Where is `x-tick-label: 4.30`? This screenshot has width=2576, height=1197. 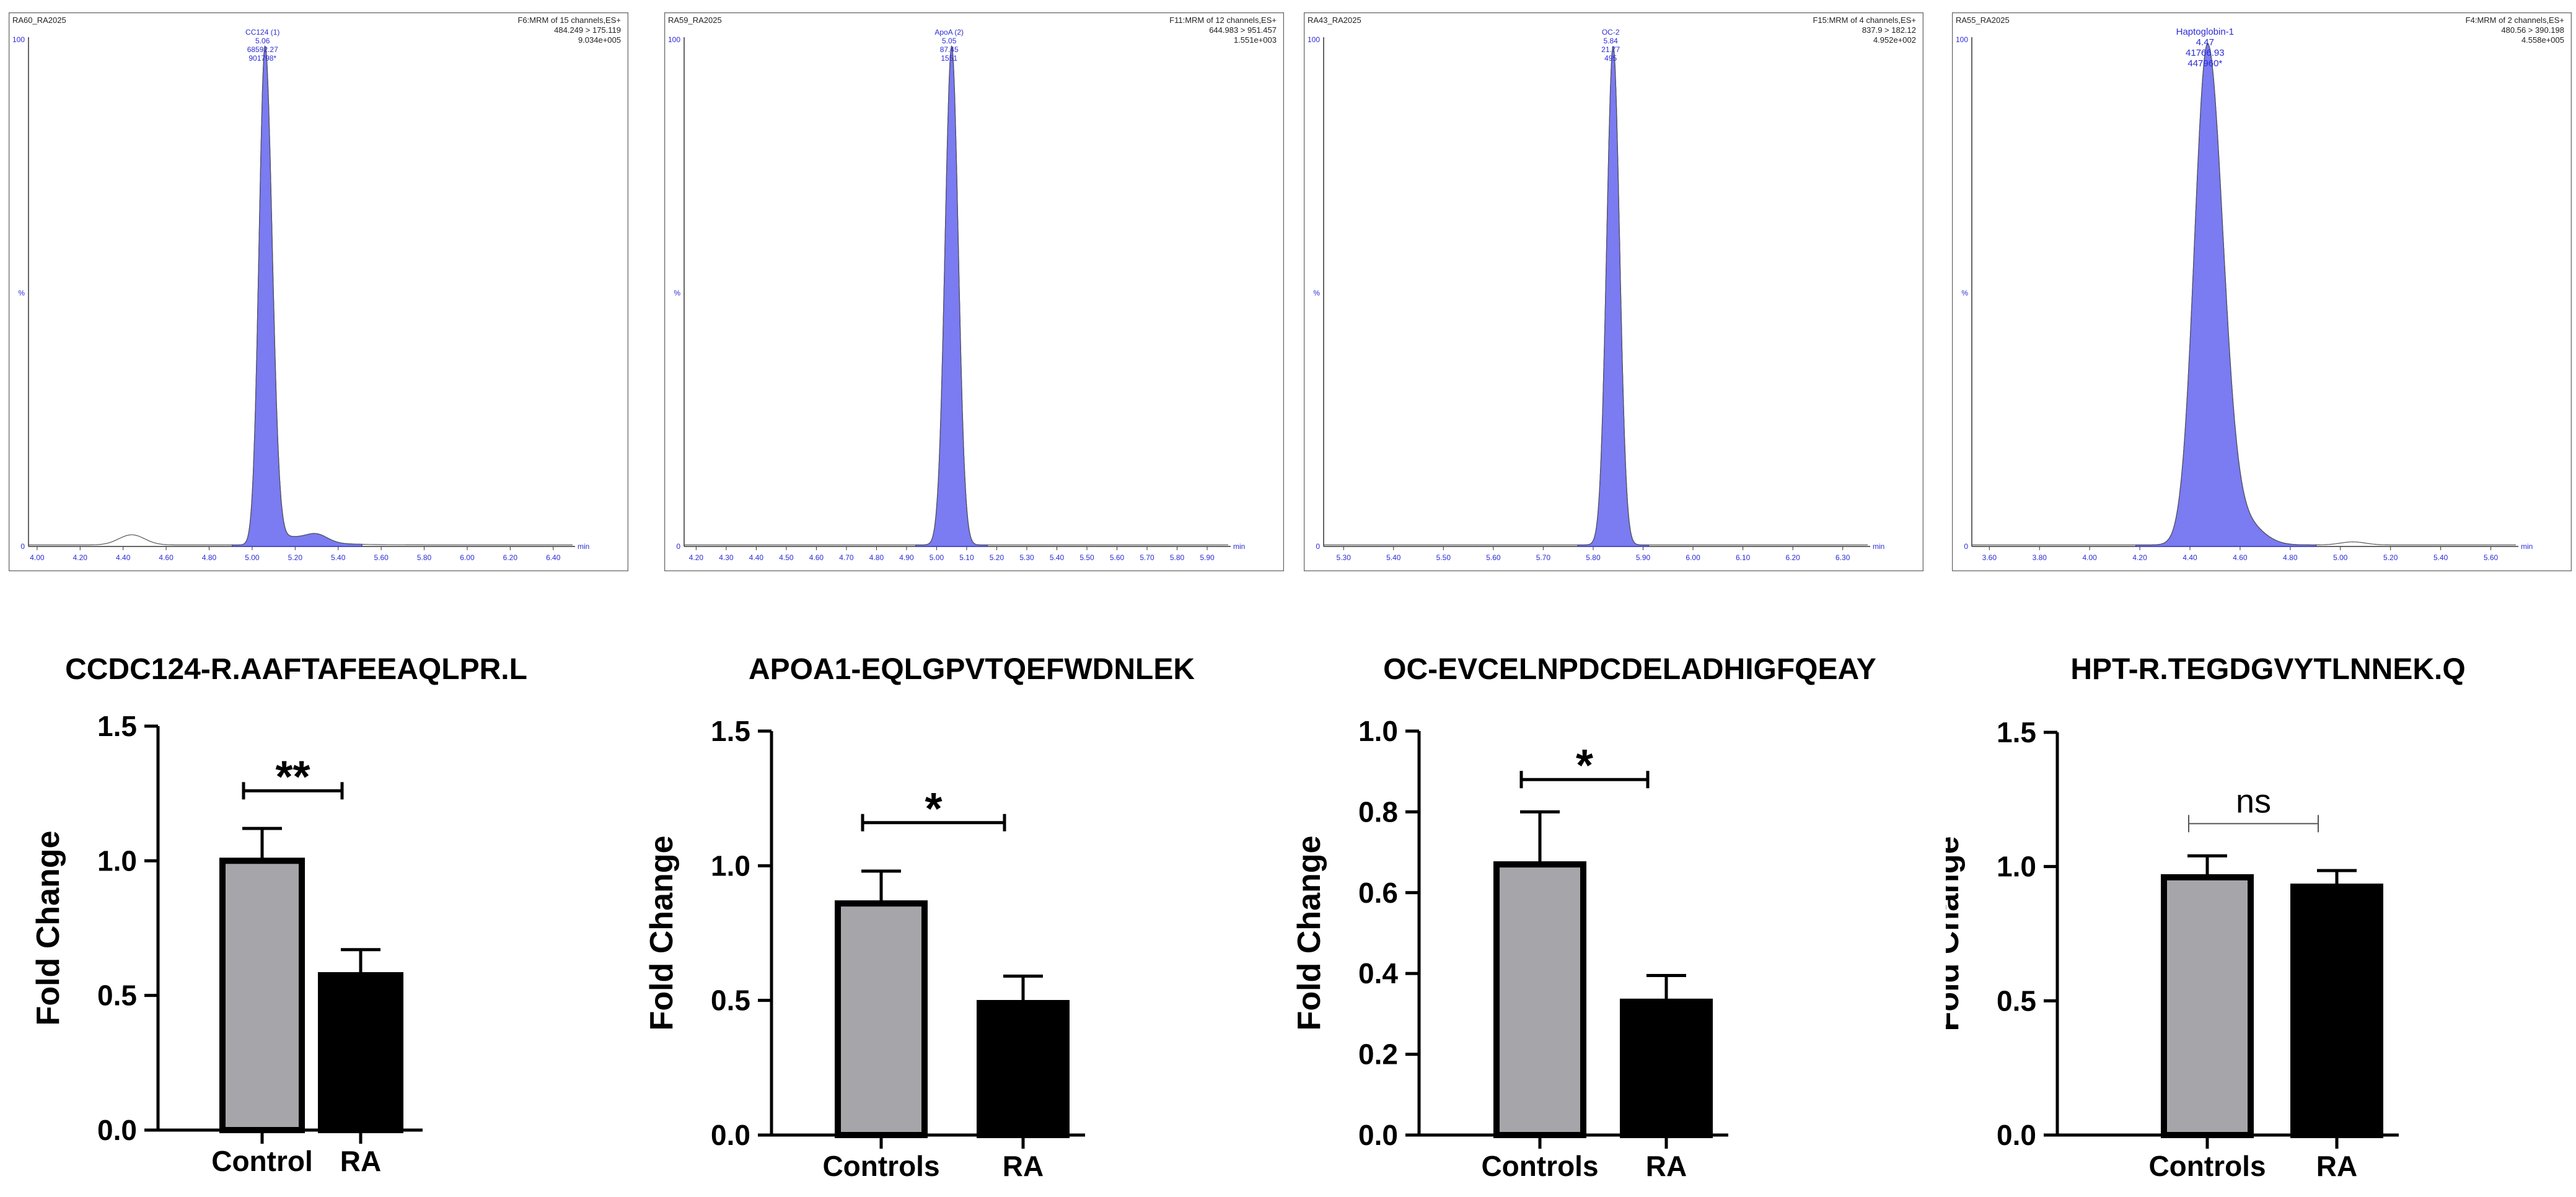 x-tick-label: 4.30 is located at coordinates (727, 557).